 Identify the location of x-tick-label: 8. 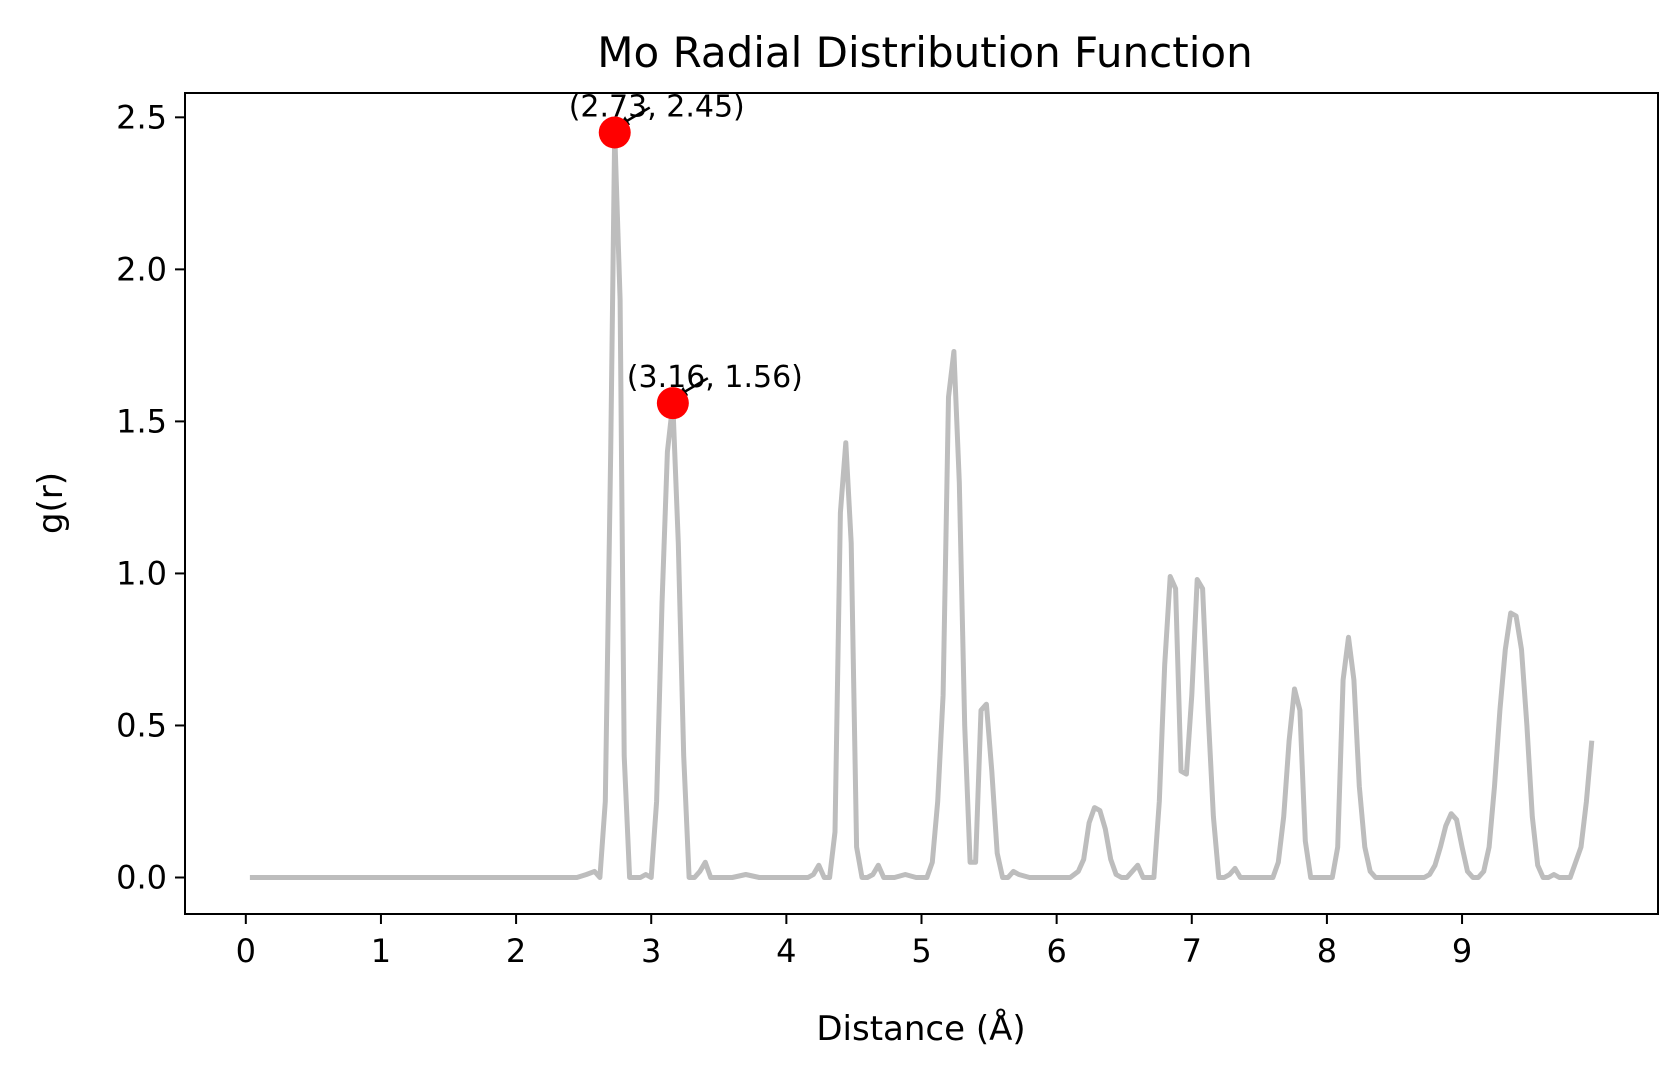
(1327, 951).